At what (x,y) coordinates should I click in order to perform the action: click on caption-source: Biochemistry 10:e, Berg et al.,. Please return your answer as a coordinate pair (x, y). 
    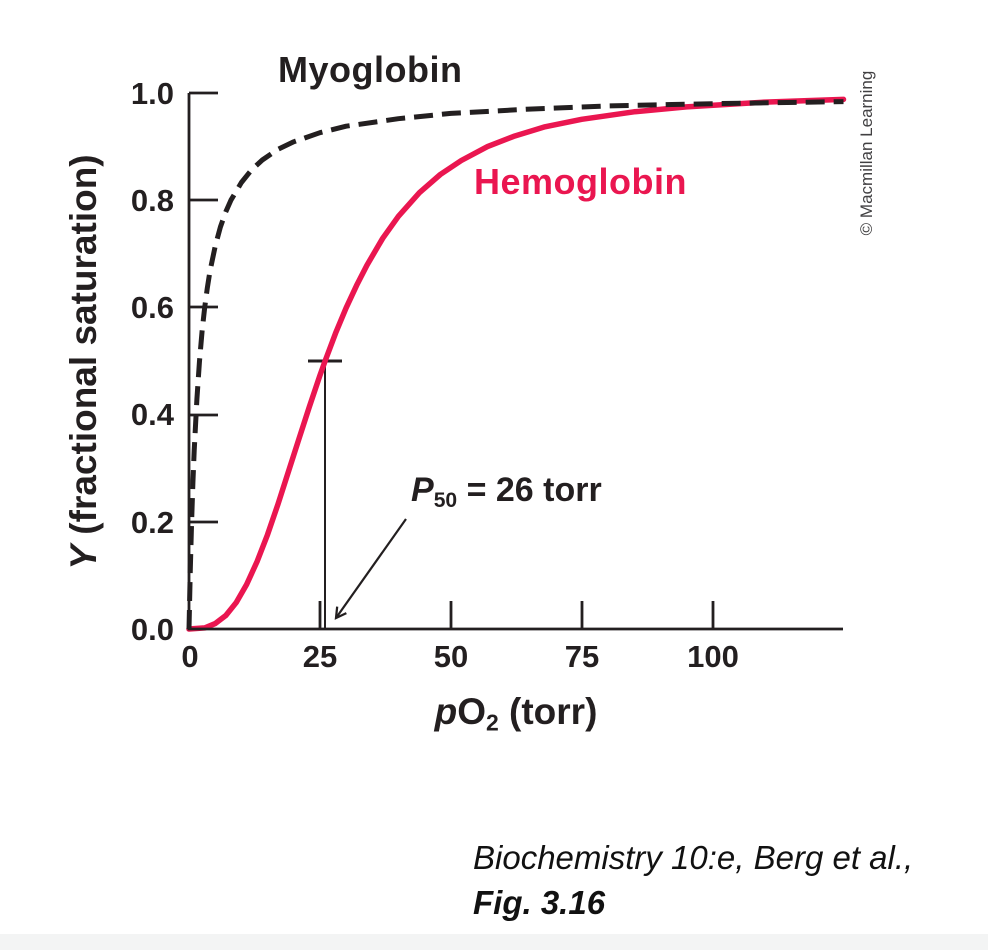
    Looking at the image, I should click on (693, 857).